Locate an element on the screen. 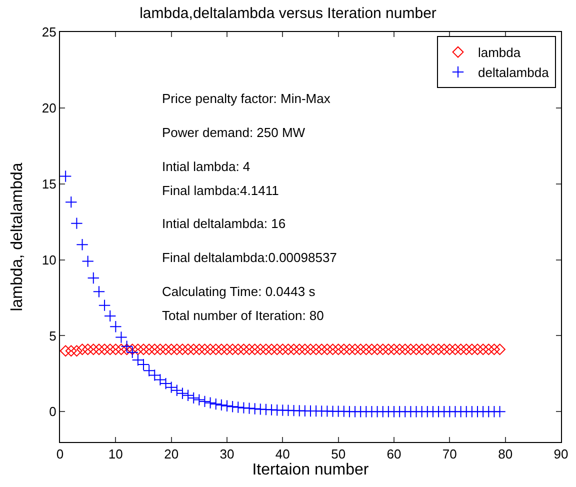 This screenshot has height=487, width=576. x-tick-label: 10 is located at coordinates (115, 454).